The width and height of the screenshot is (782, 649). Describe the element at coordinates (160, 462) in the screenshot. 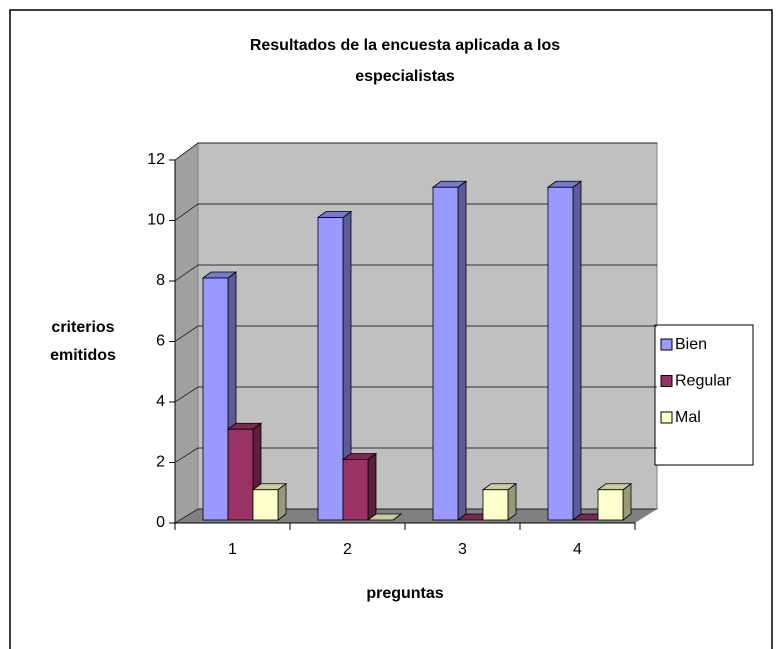

I see `y-tick-label: 2` at that location.